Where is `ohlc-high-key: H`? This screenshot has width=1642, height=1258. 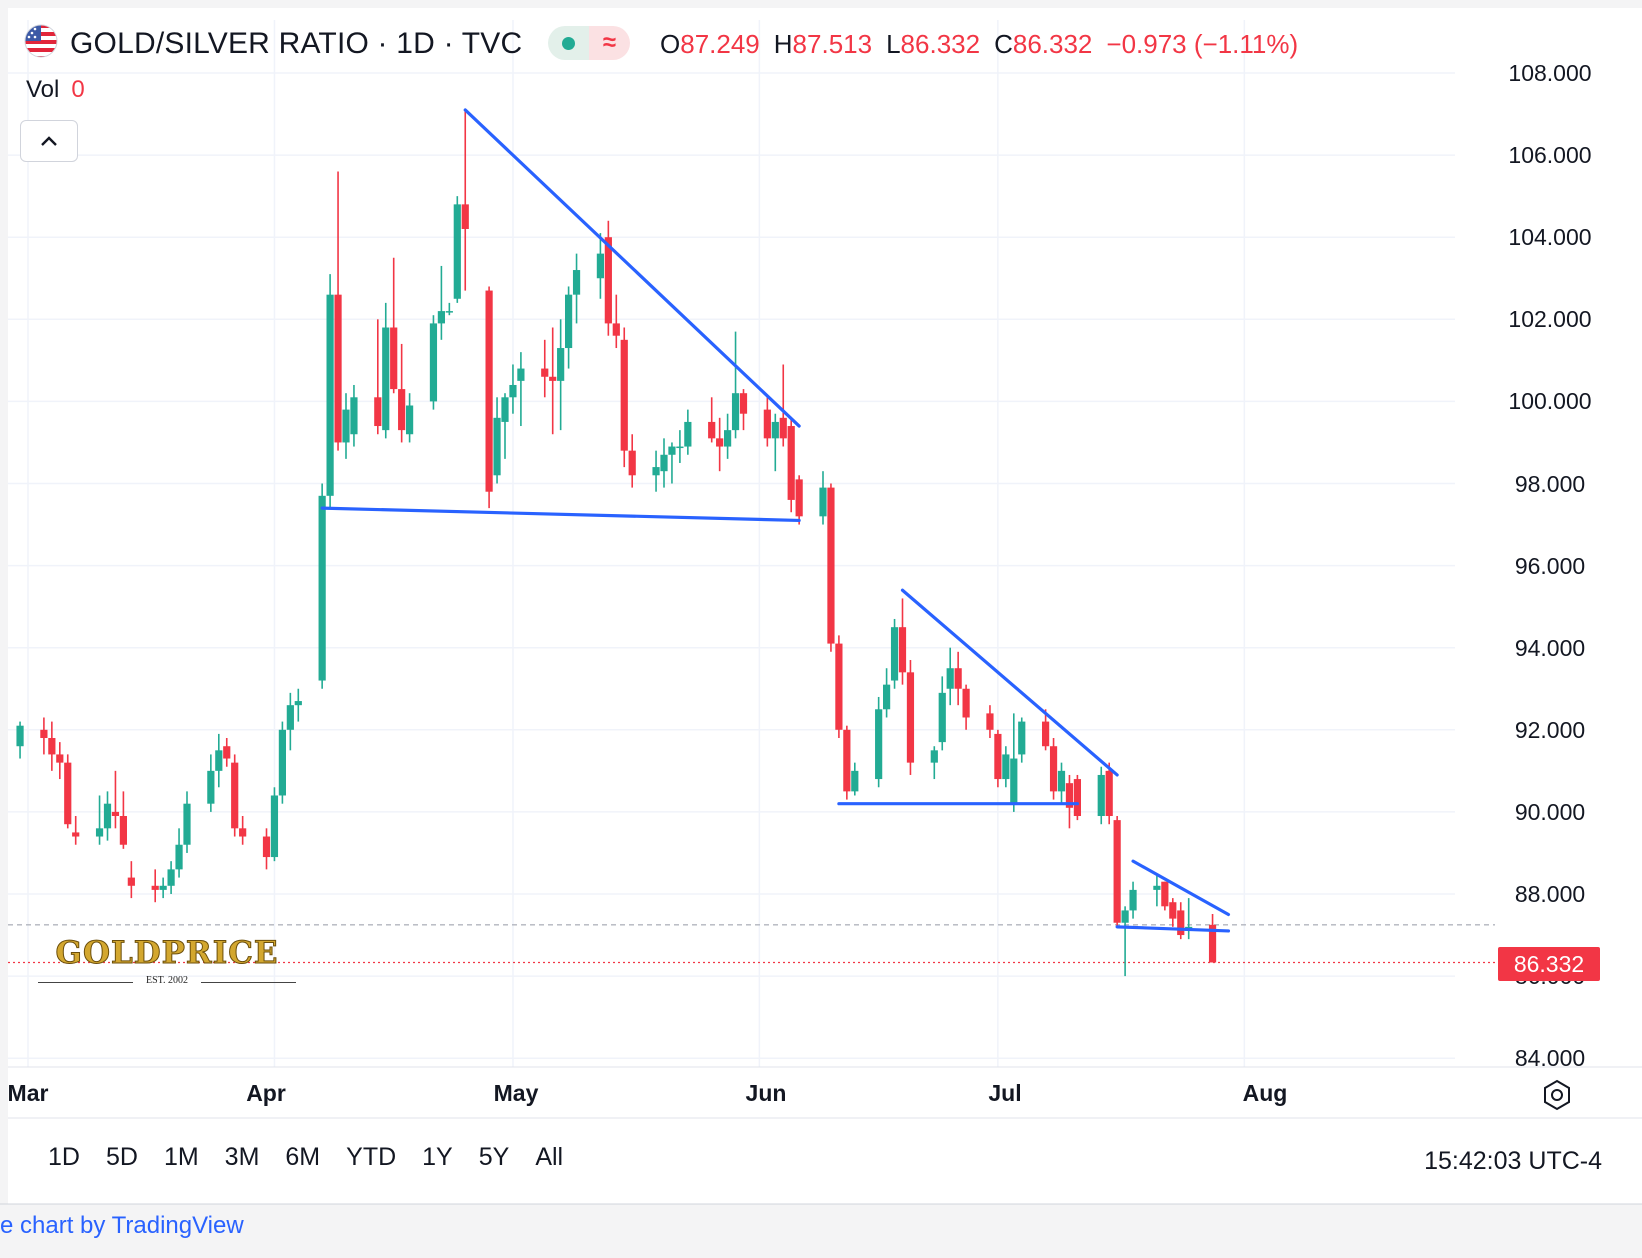 ohlc-high-key: H is located at coordinates (783, 43).